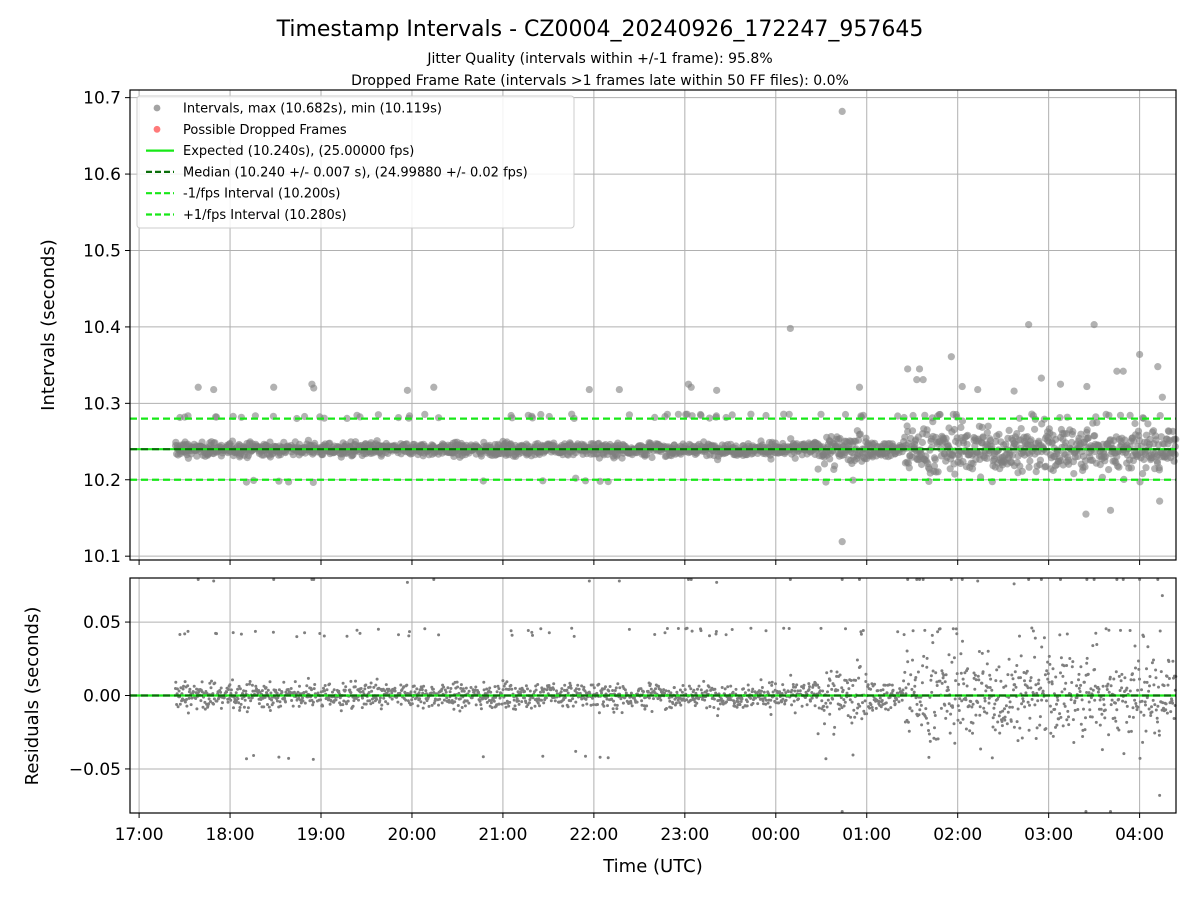  What do you see at coordinates (684, 835) in the screenshot?
I see `x-tick-label: 23:00` at bounding box center [684, 835].